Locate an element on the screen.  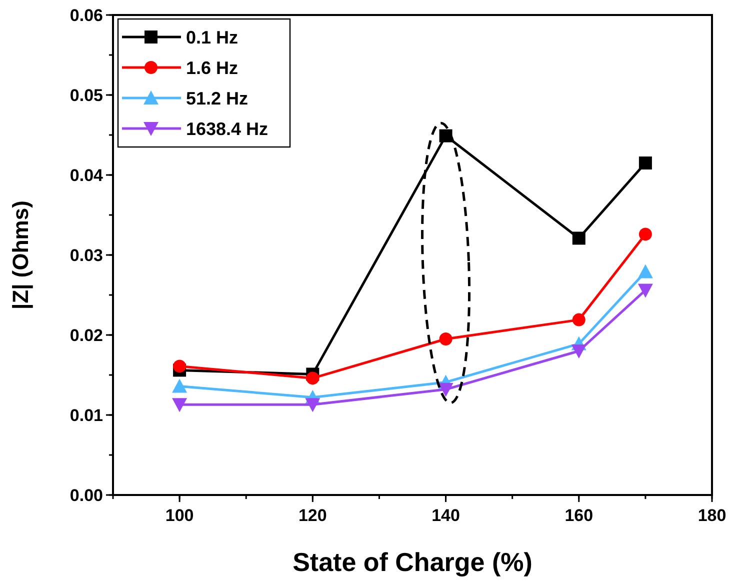
y-axis-title: |Z| (Ohms) is located at coordinates (20, 255).